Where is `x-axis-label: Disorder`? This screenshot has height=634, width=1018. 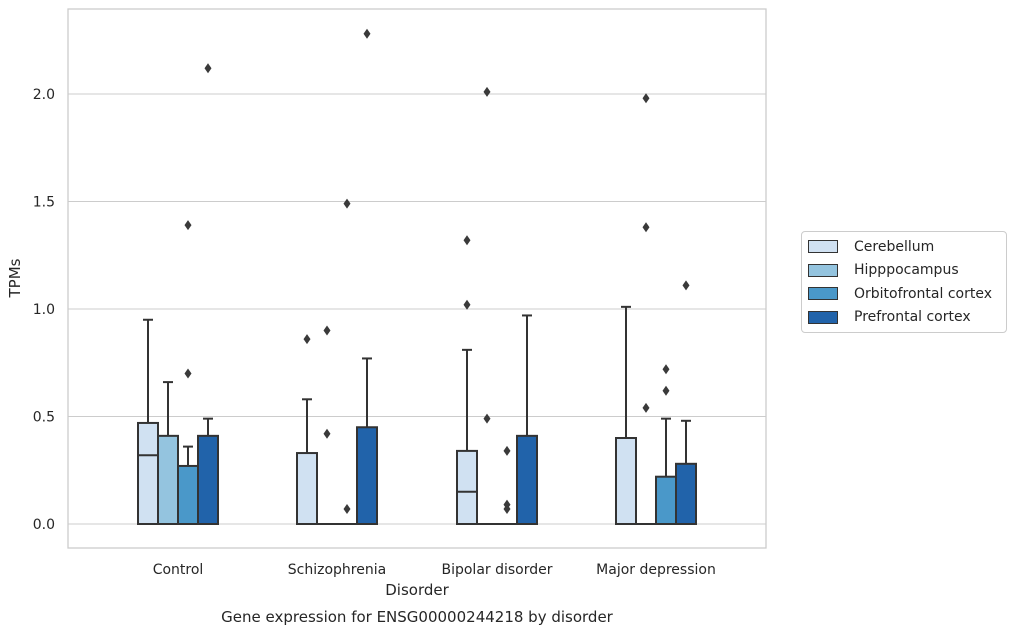
x-axis-label: Disorder is located at coordinates (417, 590).